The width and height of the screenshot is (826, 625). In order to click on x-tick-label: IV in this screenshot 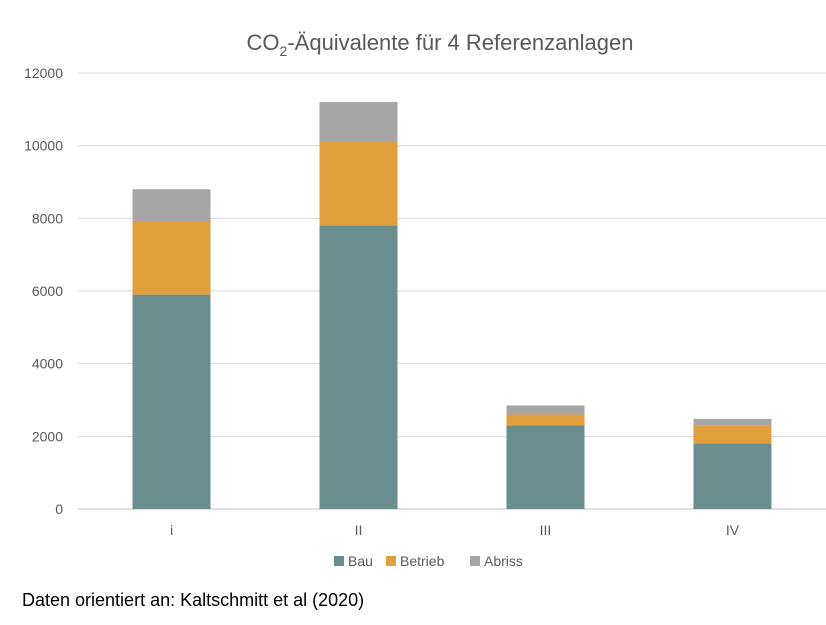, I will do `click(733, 530)`.